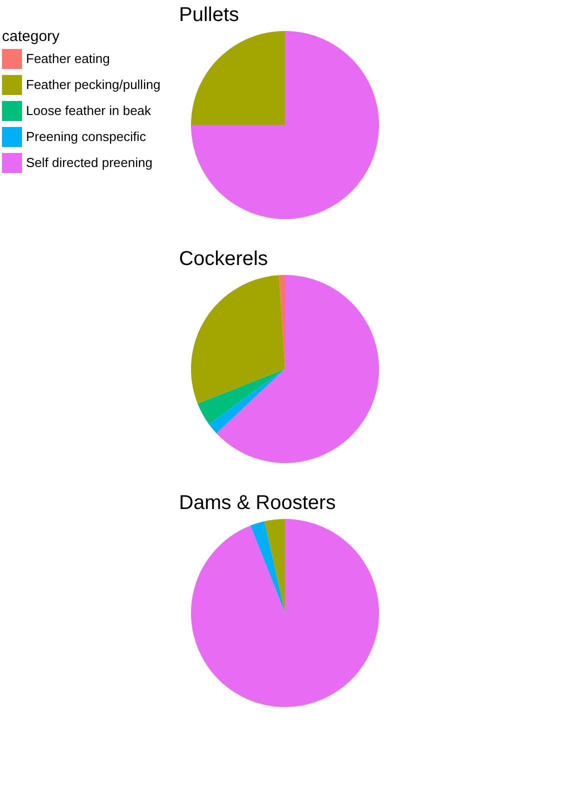  What do you see at coordinates (31, 36) in the screenshot?
I see `legend-title: category` at bounding box center [31, 36].